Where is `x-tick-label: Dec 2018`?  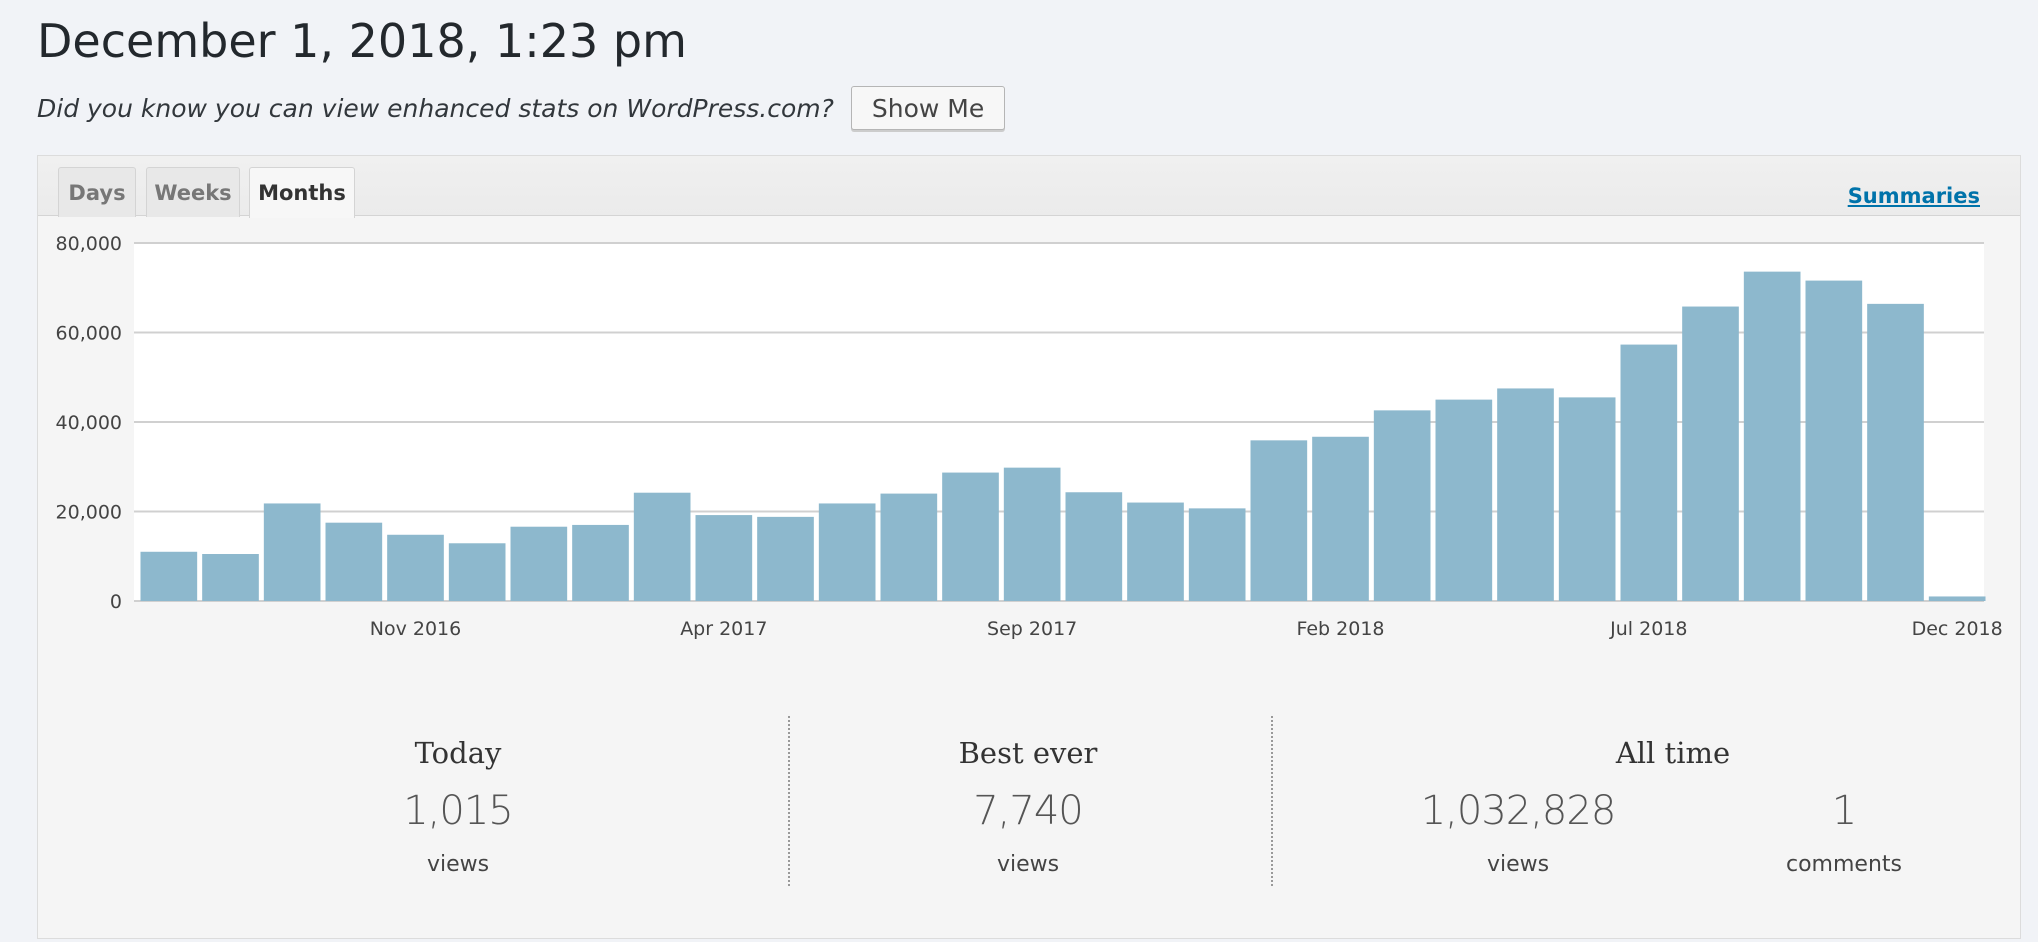 x-tick-label: Dec 2018 is located at coordinates (1957, 629).